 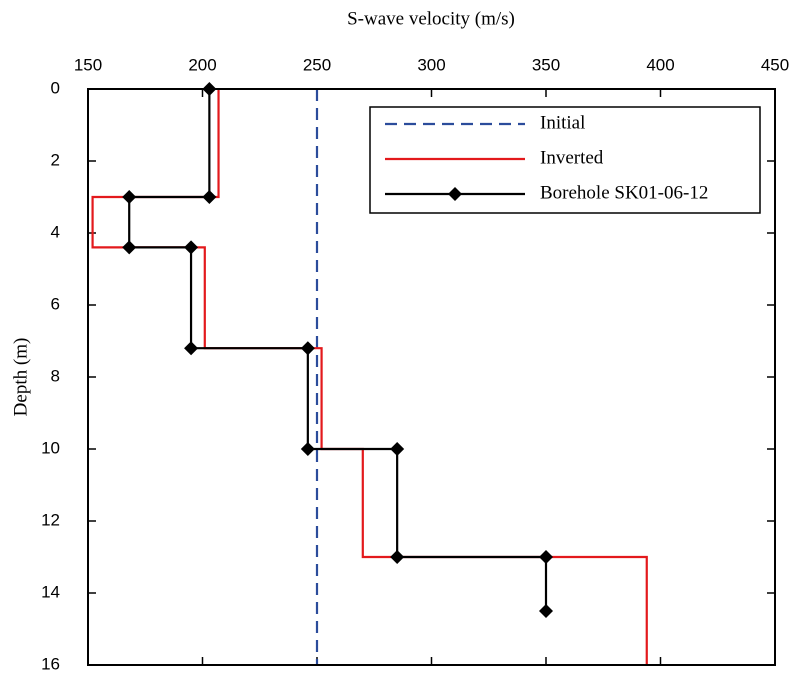 What do you see at coordinates (55, 375) in the screenshot?
I see `y-tick-label: 8` at bounding box center [55, 375].